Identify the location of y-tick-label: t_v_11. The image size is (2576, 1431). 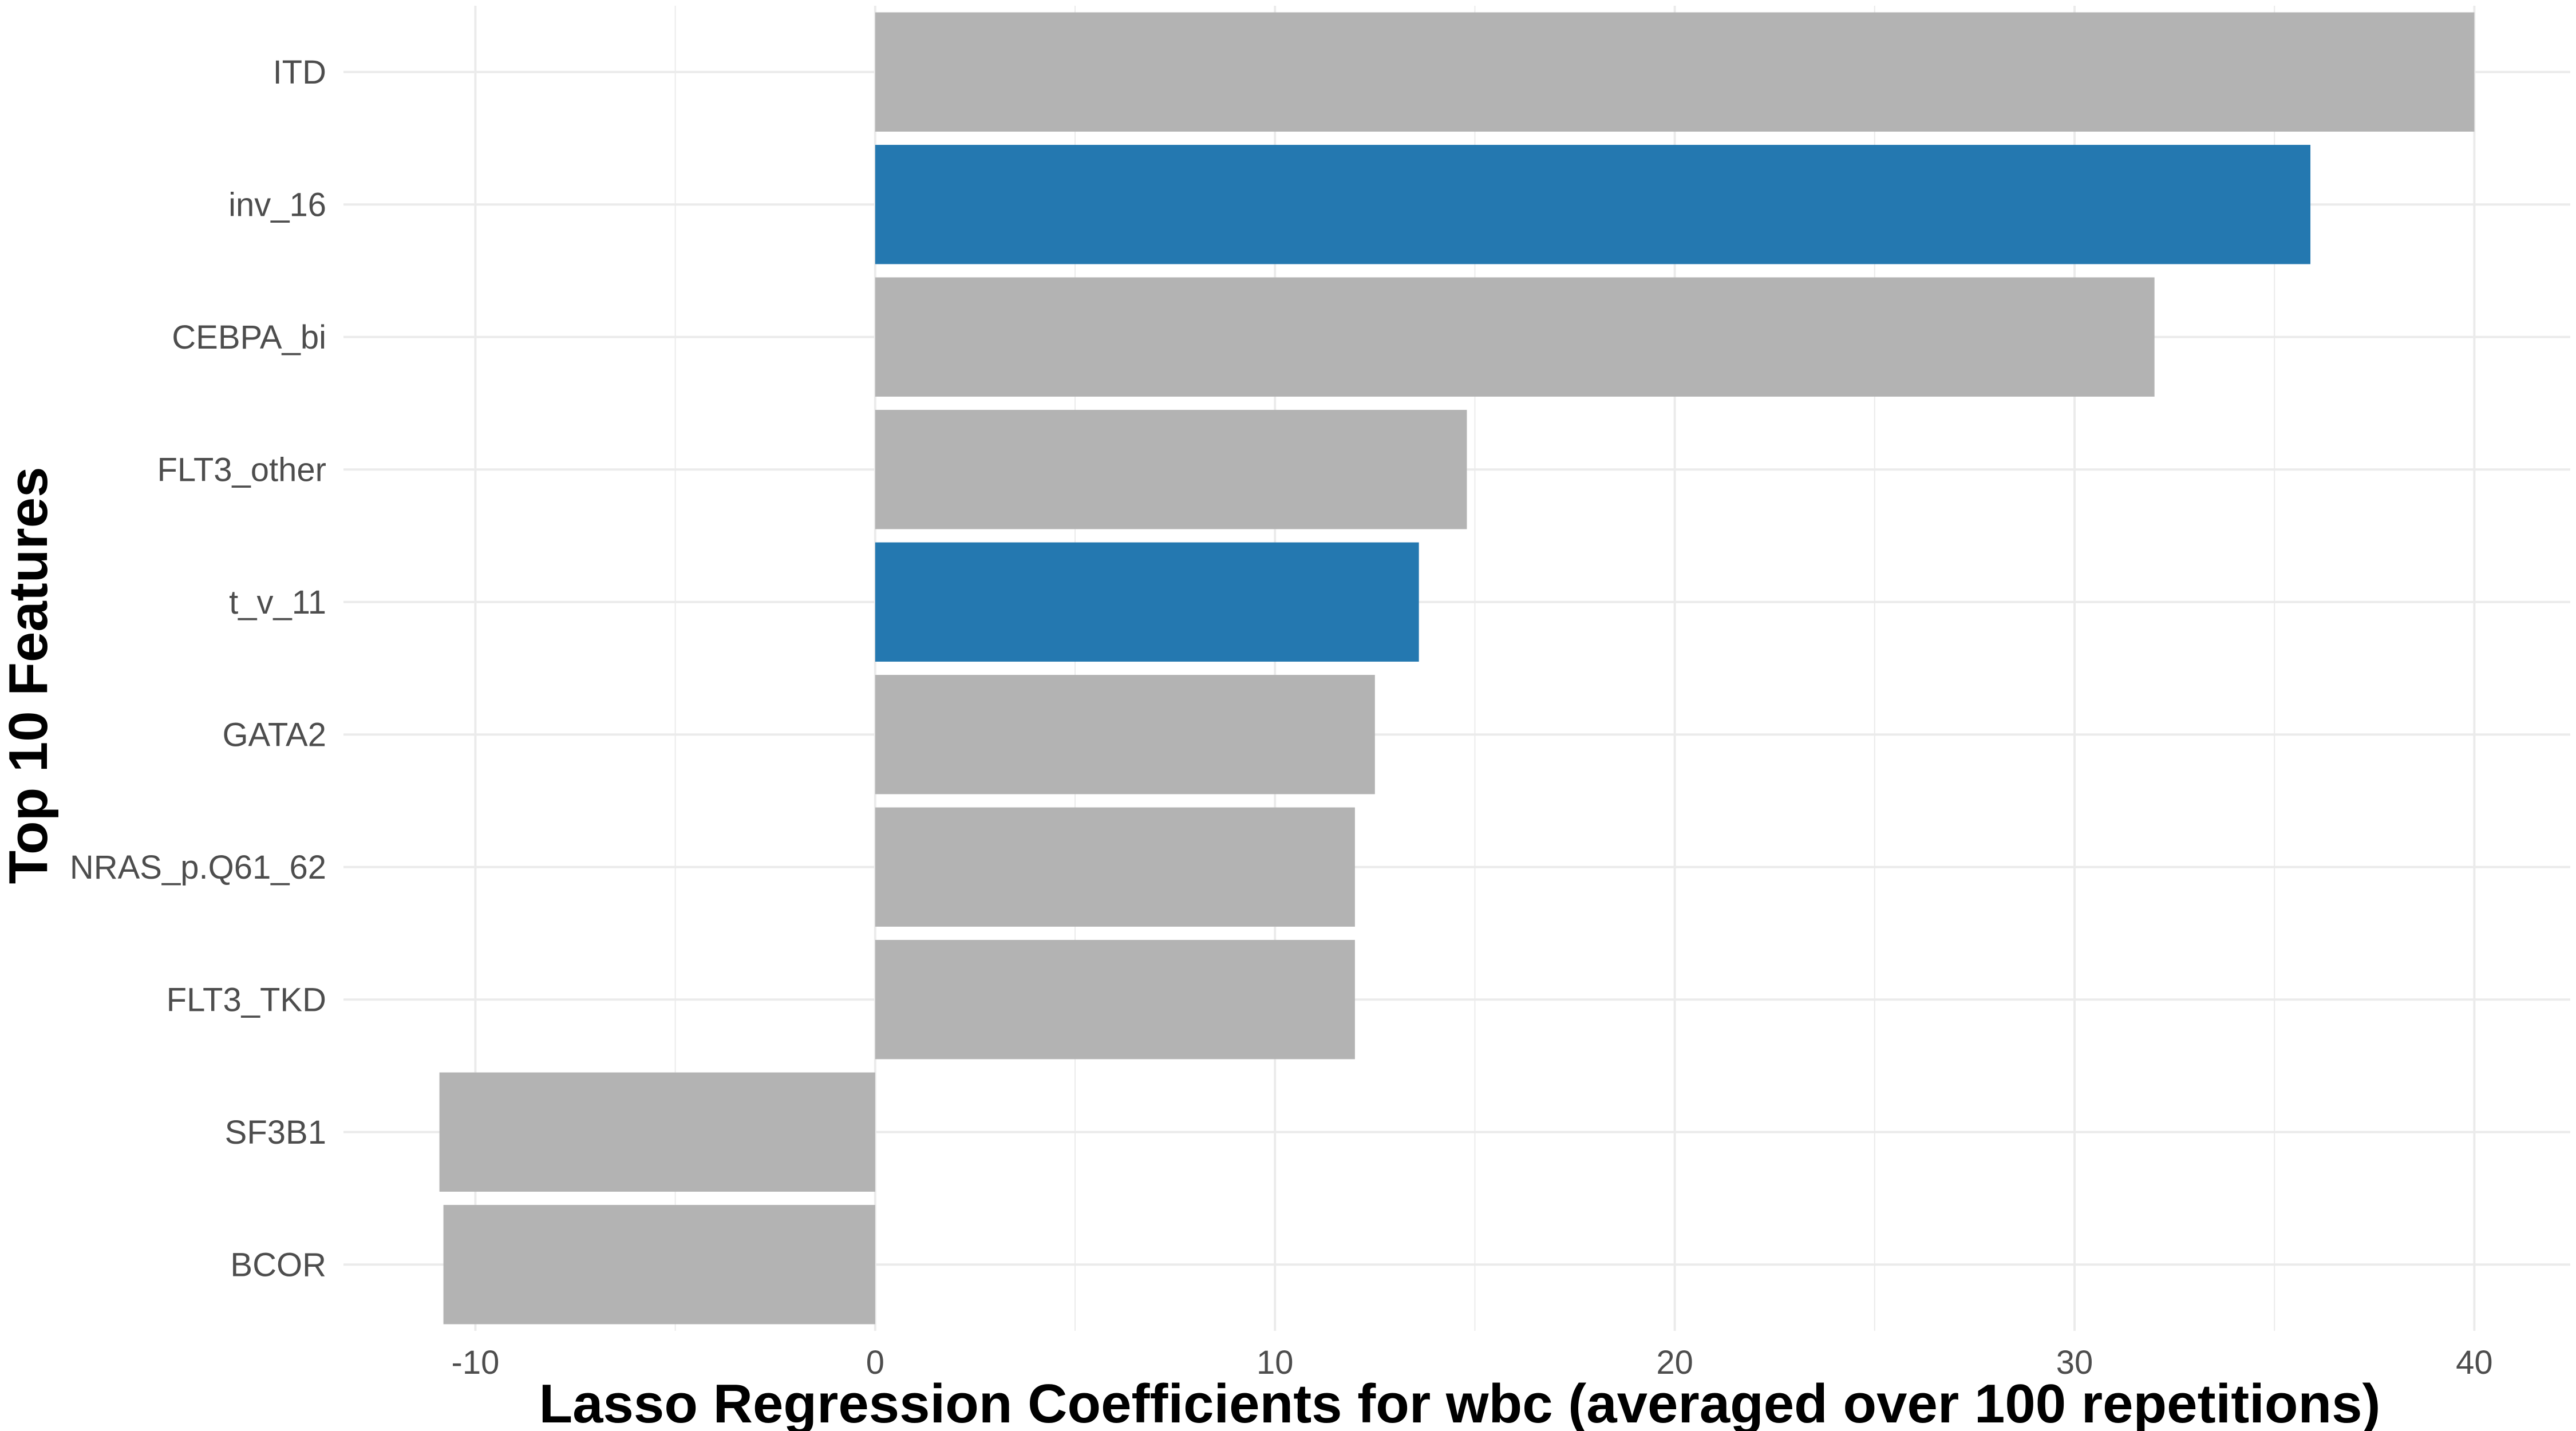
(277, 602).